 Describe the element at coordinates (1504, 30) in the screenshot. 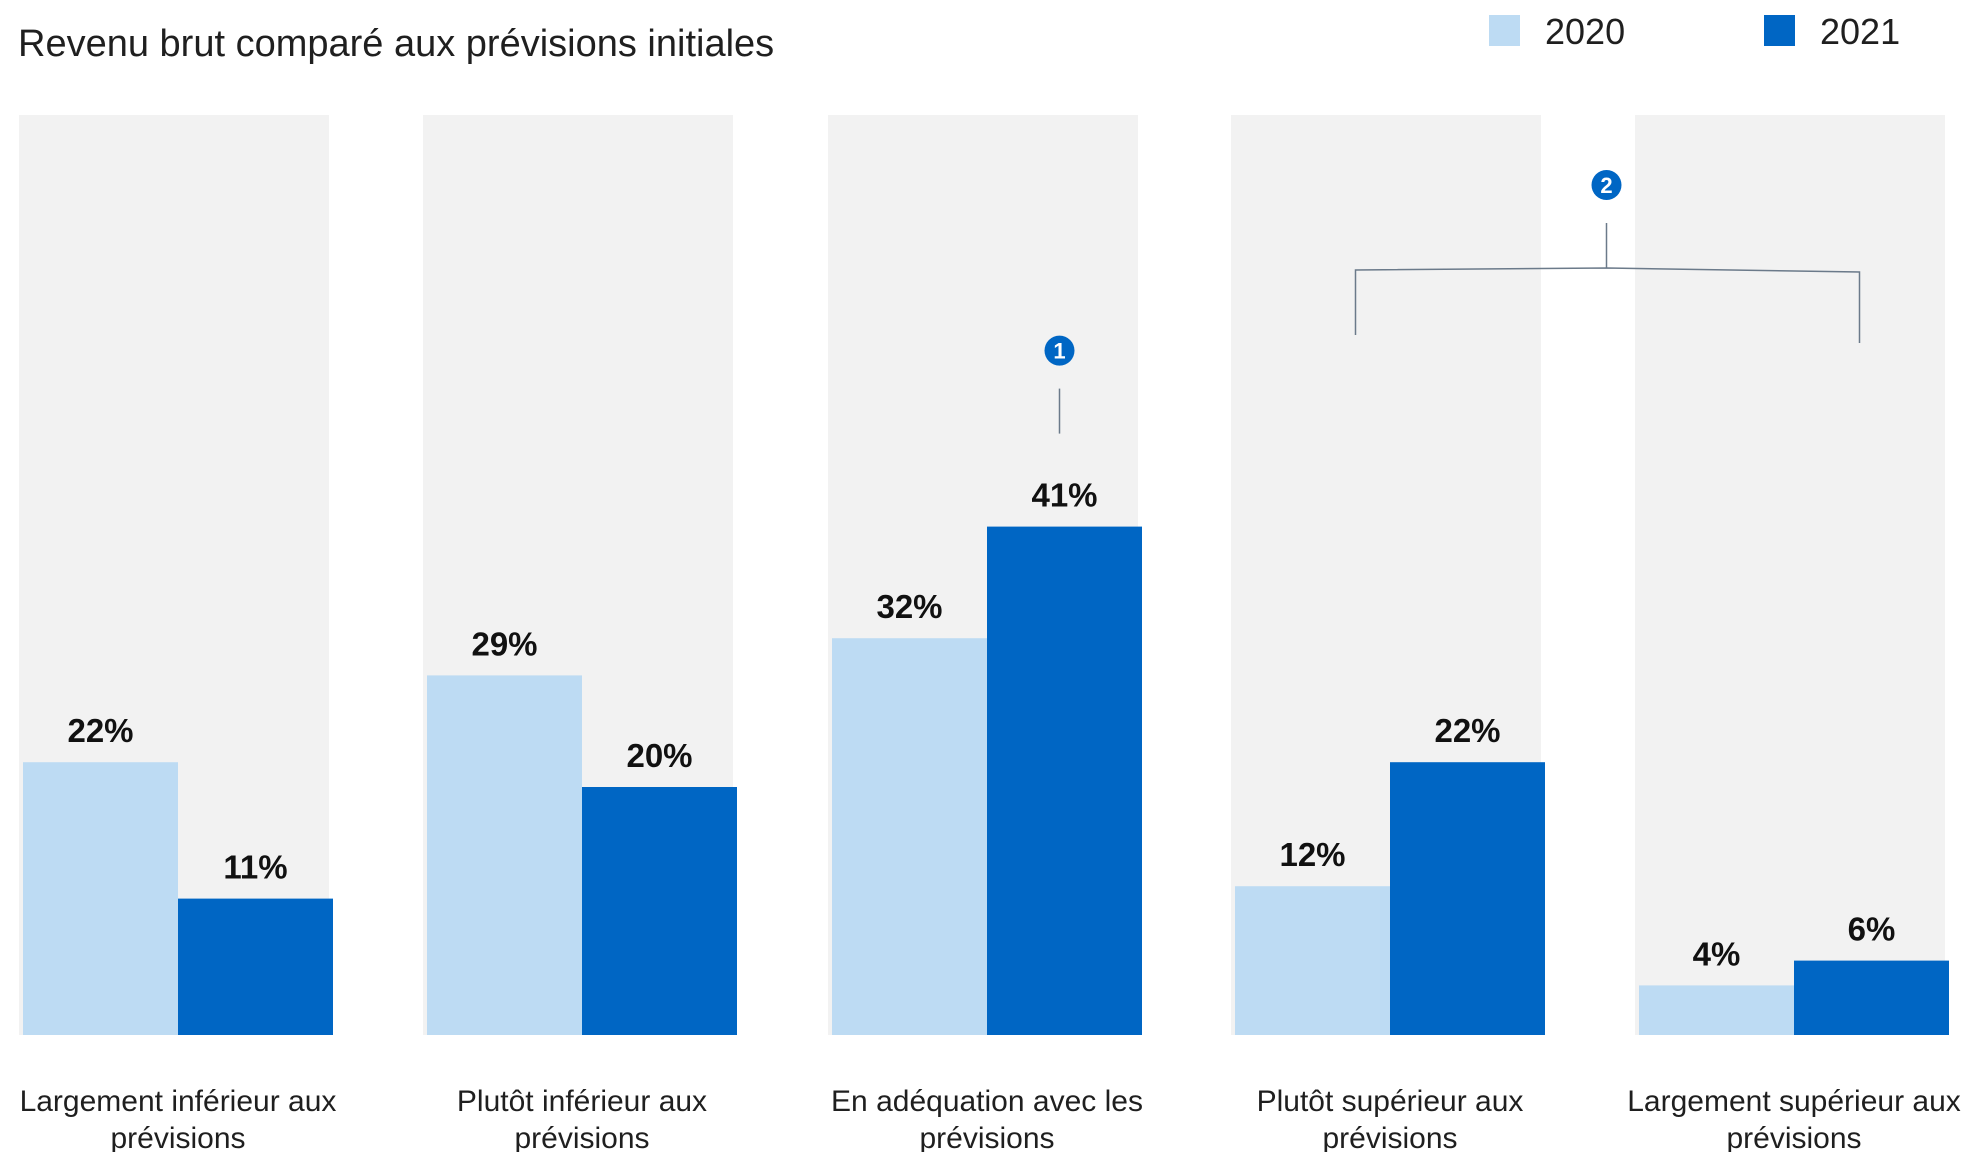

I see `legend-swatch-2020` at that location.